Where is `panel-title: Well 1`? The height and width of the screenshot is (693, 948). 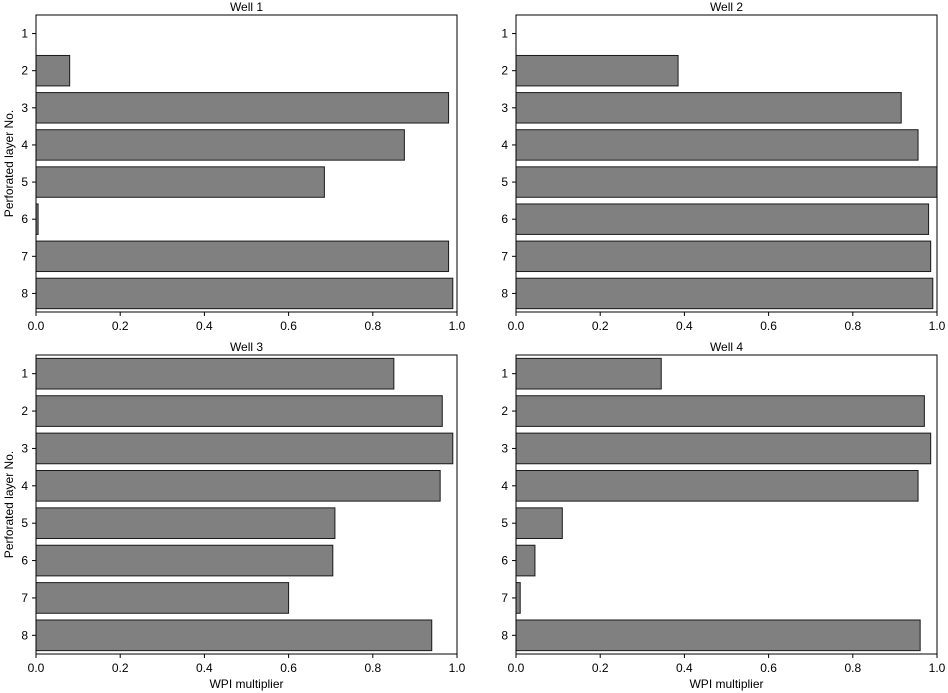 panel-title: Well 1 is located at coordinates (246, 7).